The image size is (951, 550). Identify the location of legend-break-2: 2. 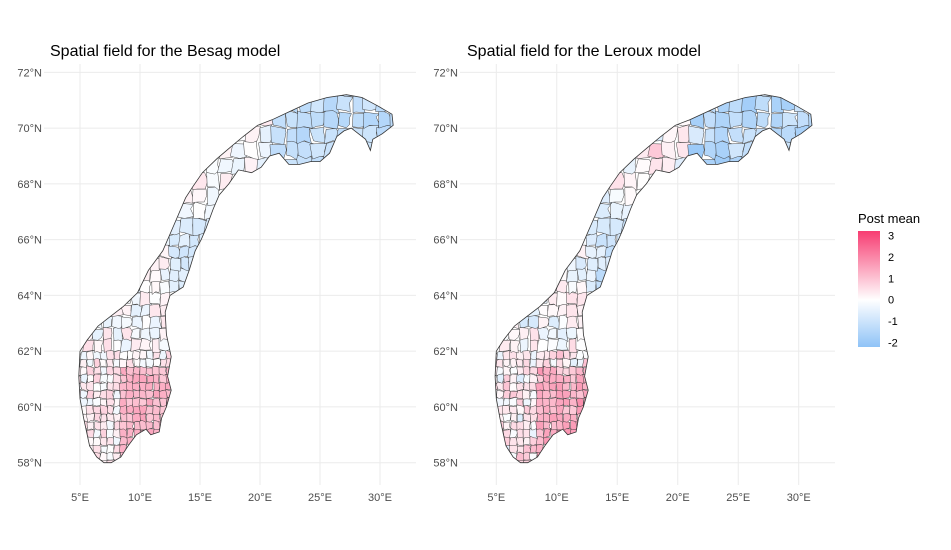
(891, 258).